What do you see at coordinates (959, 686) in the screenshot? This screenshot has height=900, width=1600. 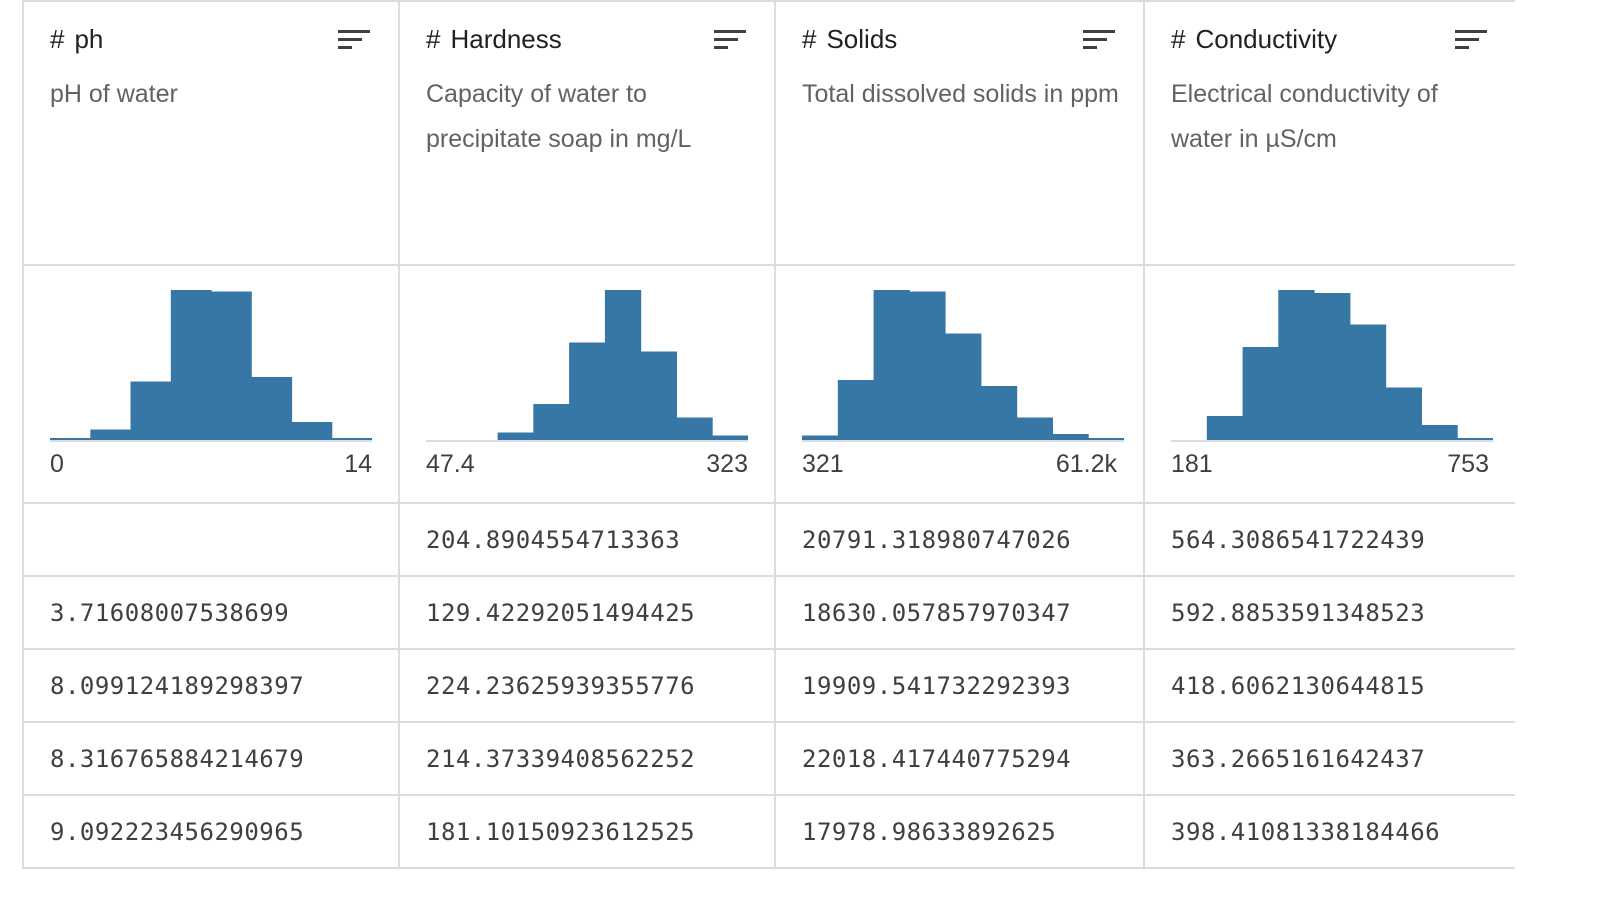 I see `table-cell: 19909.541732292393` at bounding box center [959, 686].